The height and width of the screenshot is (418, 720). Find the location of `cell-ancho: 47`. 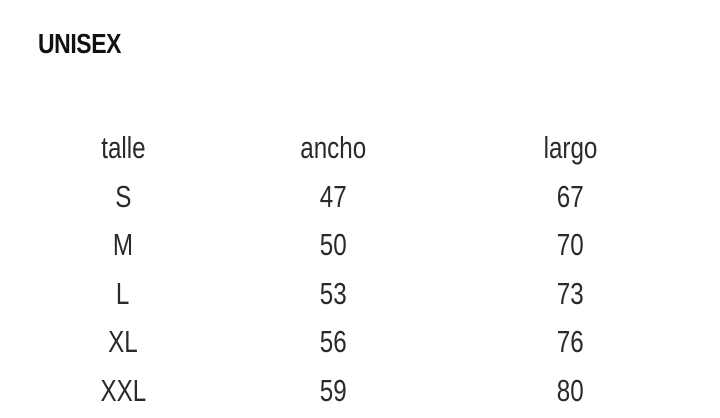

cell-ancho: 47 is located at coordinates (333, 196).